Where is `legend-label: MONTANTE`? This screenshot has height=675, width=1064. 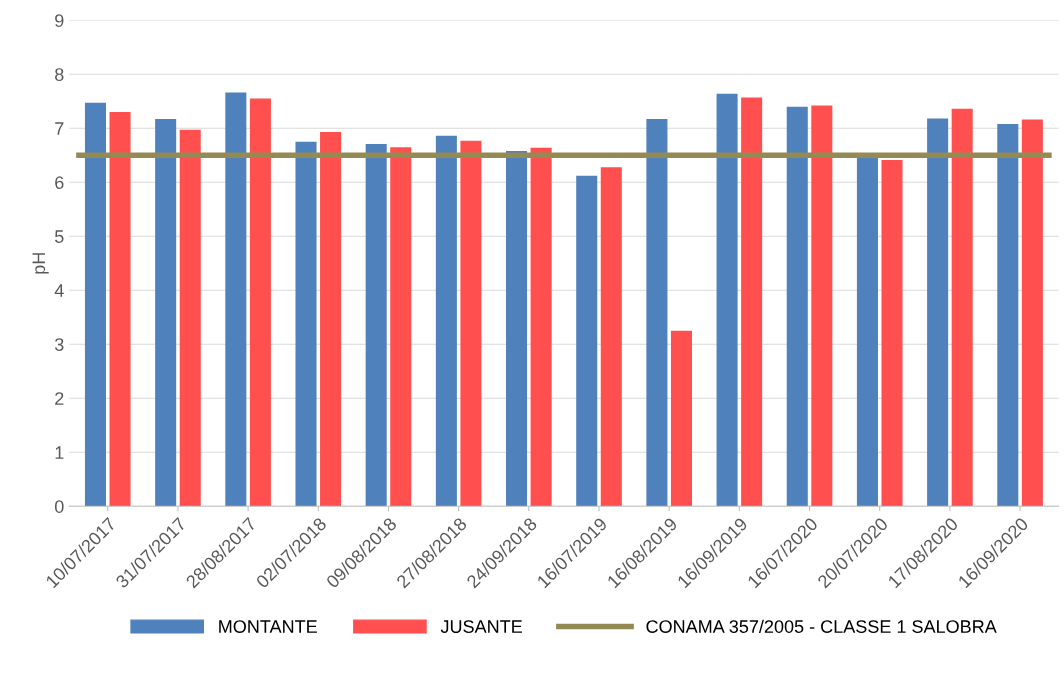
legend-label: MONTANTE is located at coordinates (268, 626).